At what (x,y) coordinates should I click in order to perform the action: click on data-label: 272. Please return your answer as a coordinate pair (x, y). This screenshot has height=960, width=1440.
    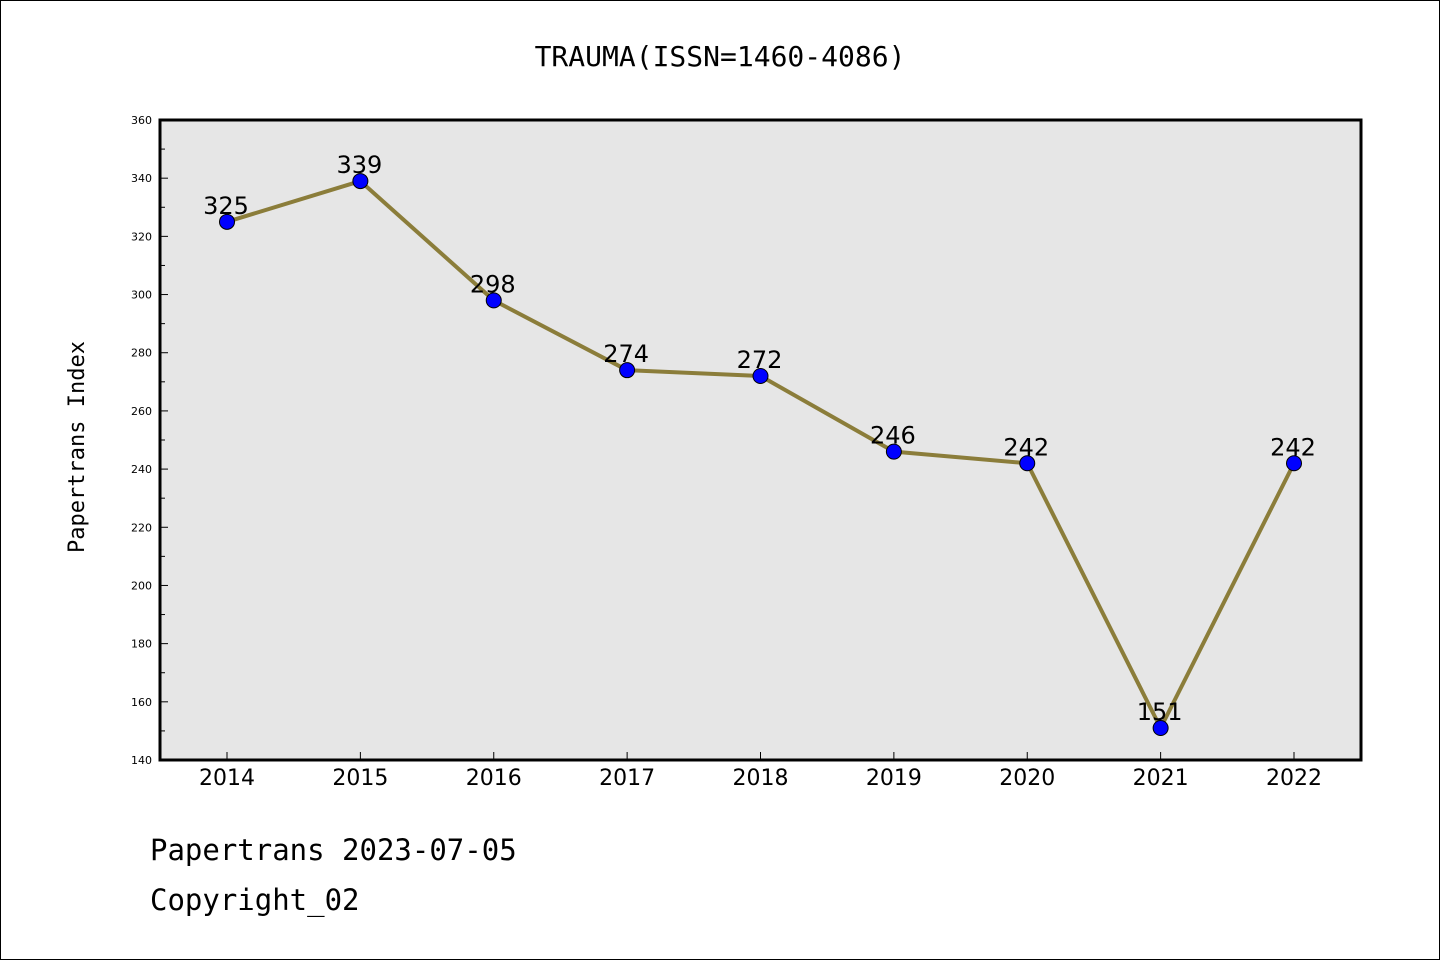
    Looking at the image, I should click on (760, 360).